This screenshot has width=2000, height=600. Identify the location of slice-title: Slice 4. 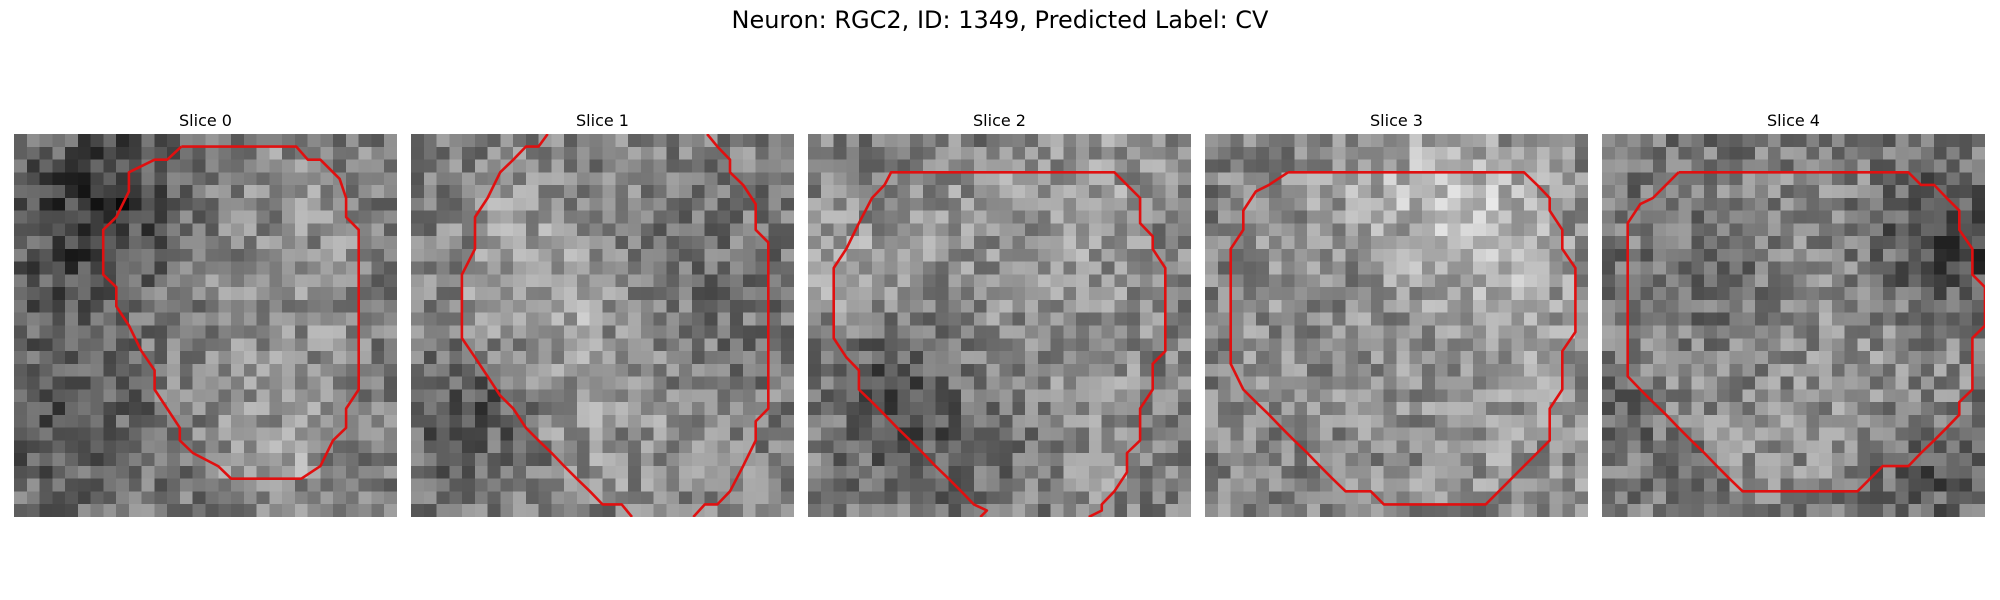
(1793, 120).